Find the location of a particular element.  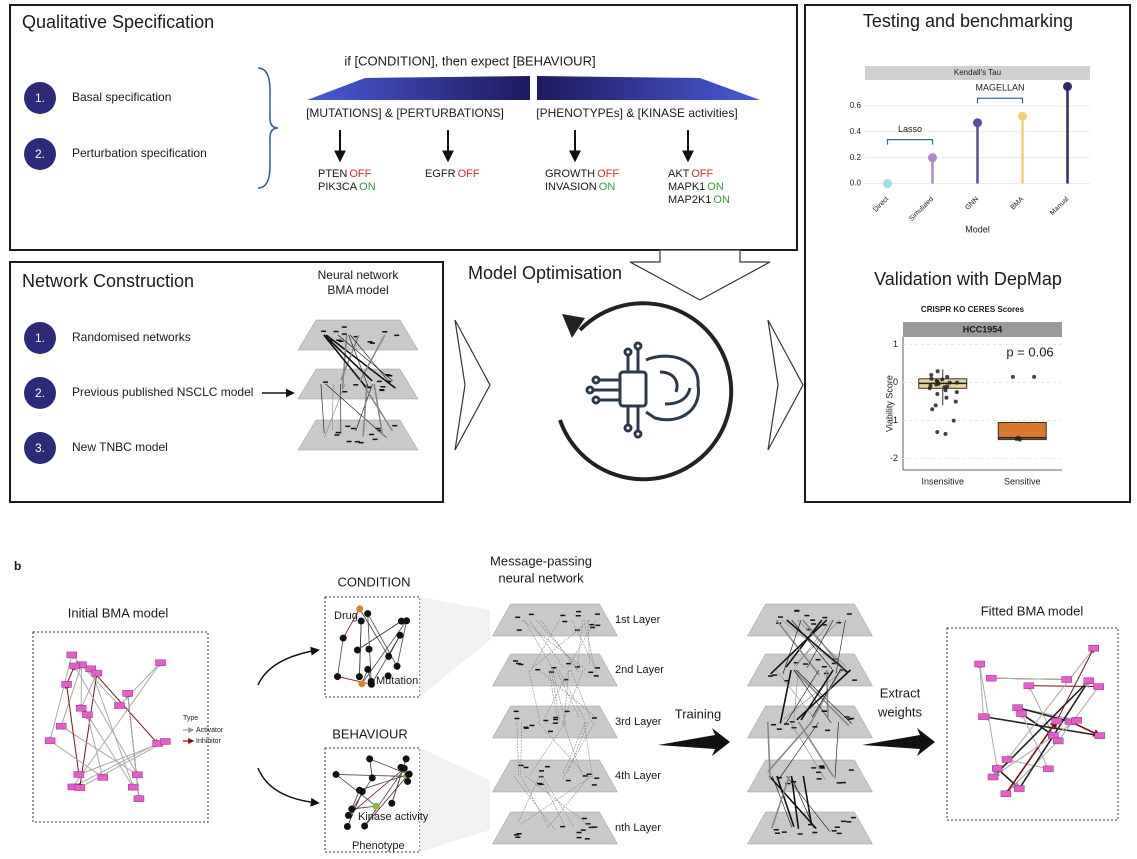

step-label: Extract is located at coordinates (900, 692).